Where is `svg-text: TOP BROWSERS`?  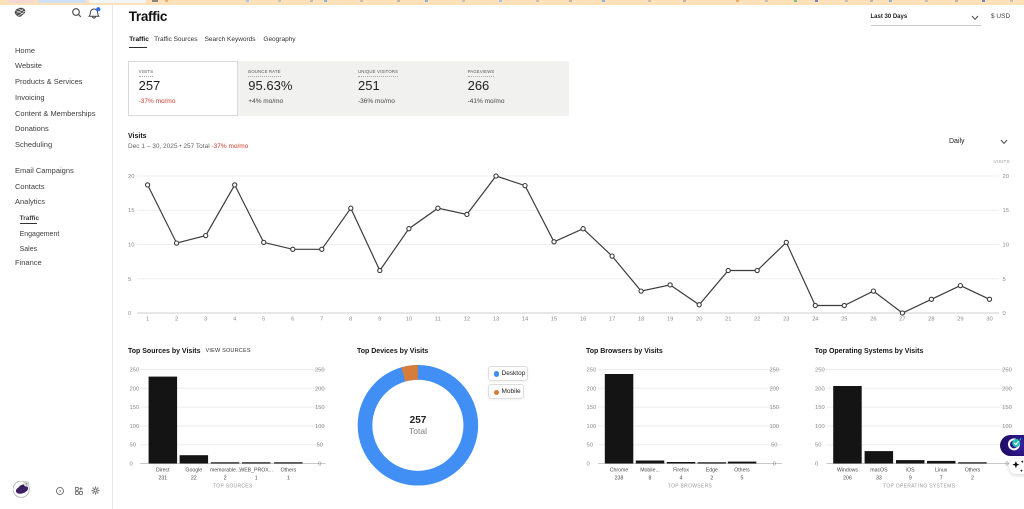
svg-text: TOP BROWSERS is located at coordinates (690, 487).